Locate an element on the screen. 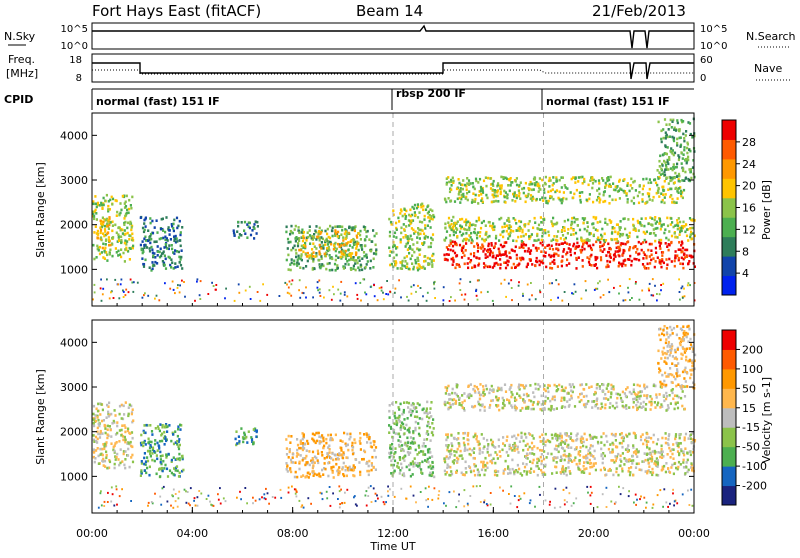 This screenshot has height=558, width=800. nsky-frame is located at coordinates (393, 36).